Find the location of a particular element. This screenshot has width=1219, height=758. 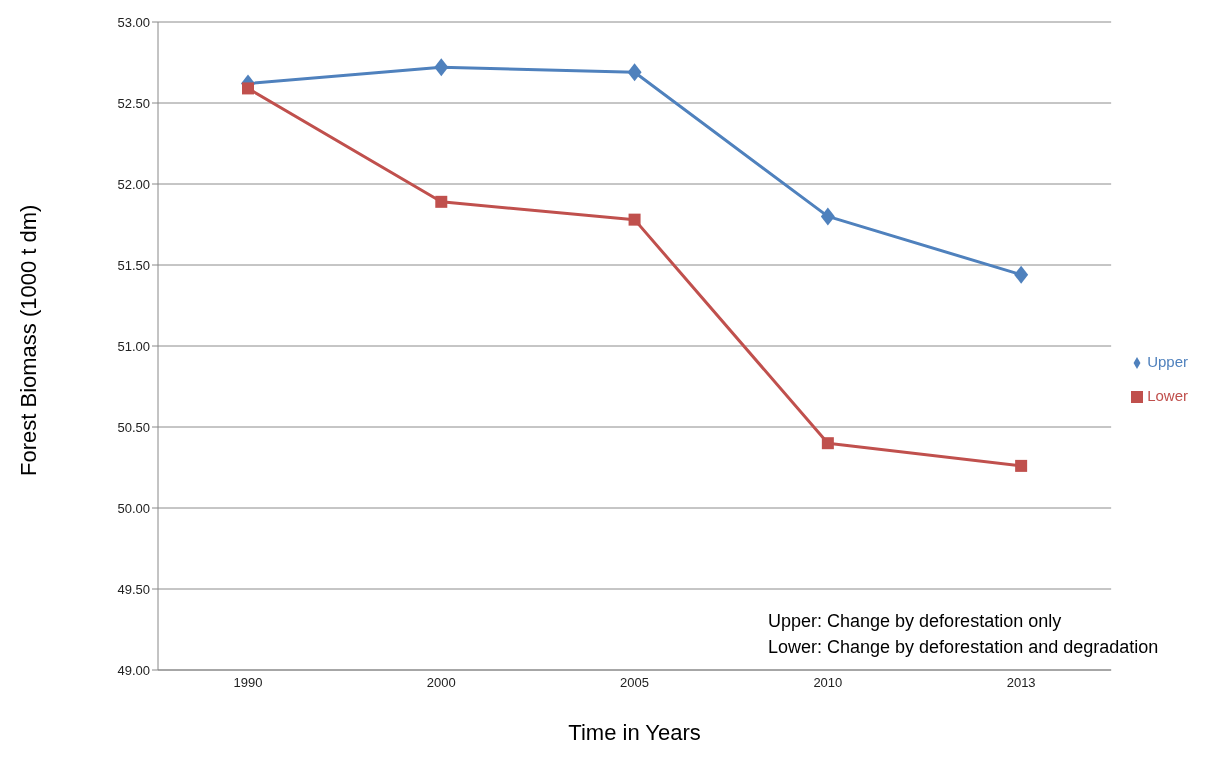

y-tick-label: 50.00 is located at coordinates (133, 508).